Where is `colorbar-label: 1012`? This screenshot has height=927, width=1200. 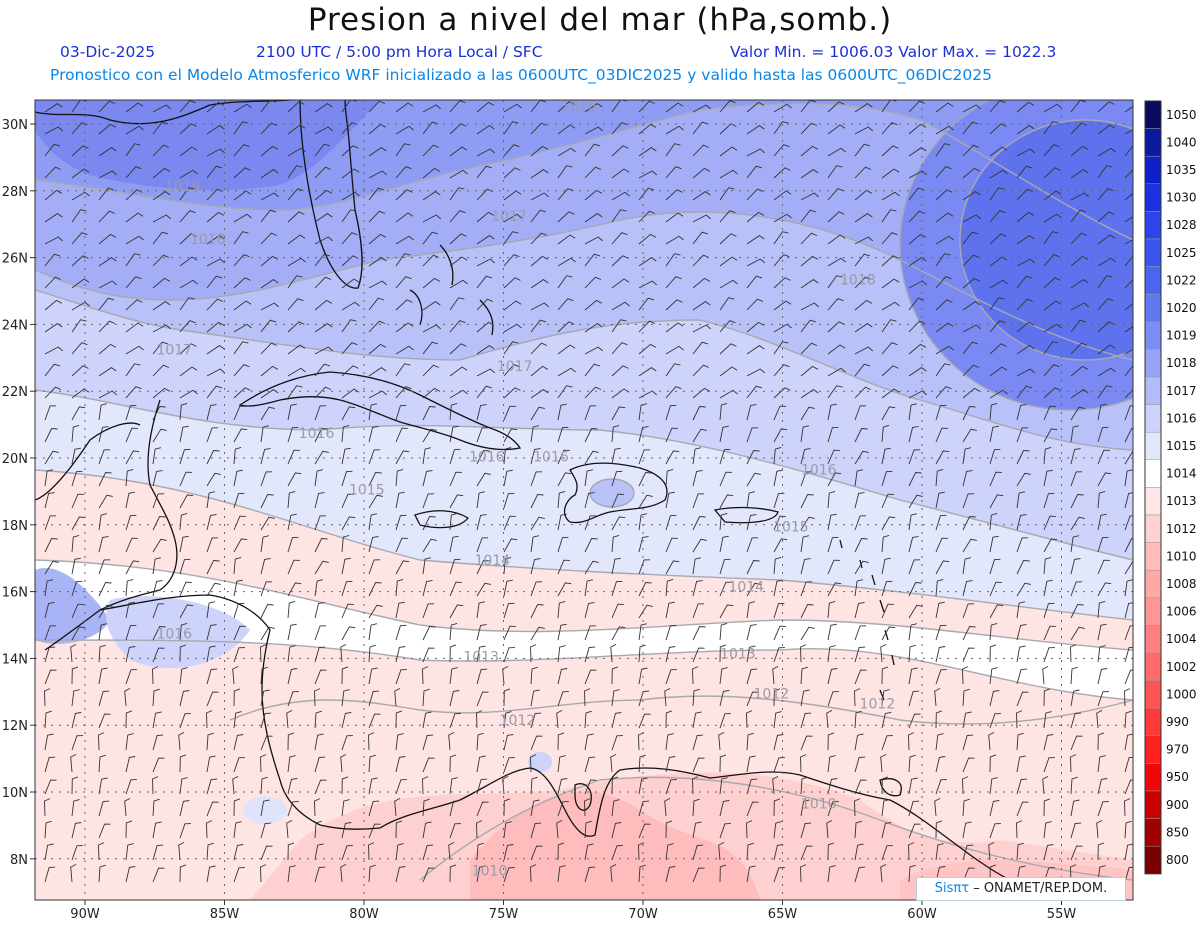
colorbar-label: 1012 is located at coordinates (1181, 529).